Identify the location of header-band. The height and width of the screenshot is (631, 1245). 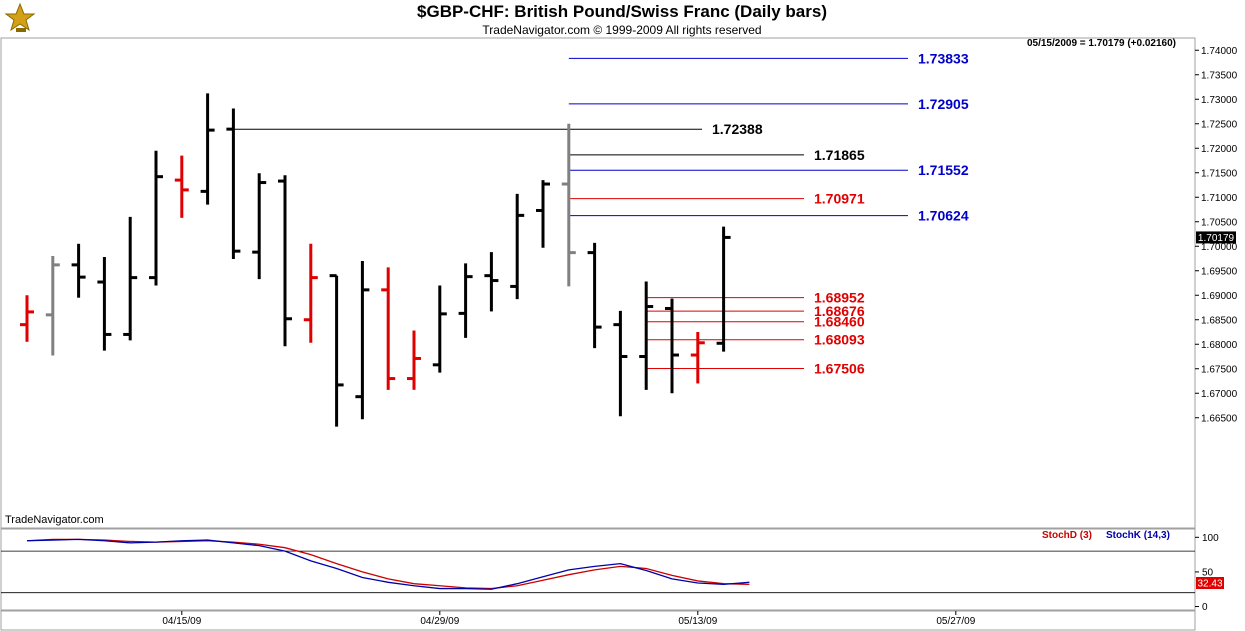
(622, 19).